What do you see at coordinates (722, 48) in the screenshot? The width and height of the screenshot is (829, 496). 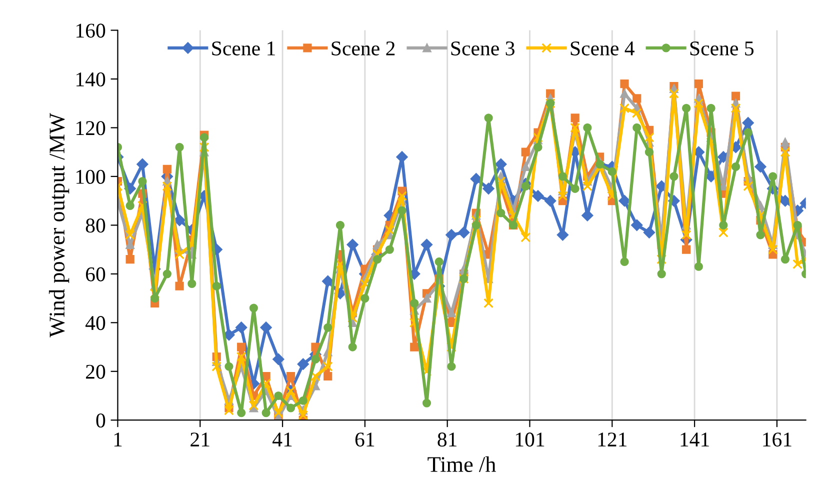 I see `legend-label: Scene 5` at bounding box center [722, 48].